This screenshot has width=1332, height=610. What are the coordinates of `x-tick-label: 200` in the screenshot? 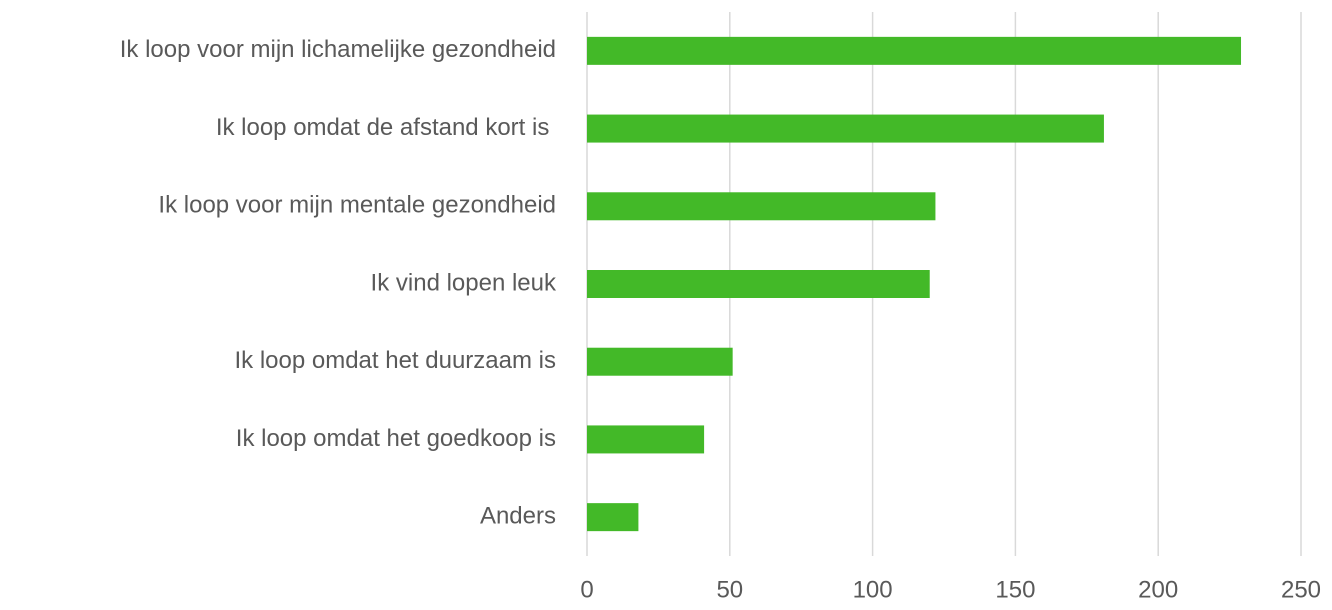 It's located at (1158, 589).